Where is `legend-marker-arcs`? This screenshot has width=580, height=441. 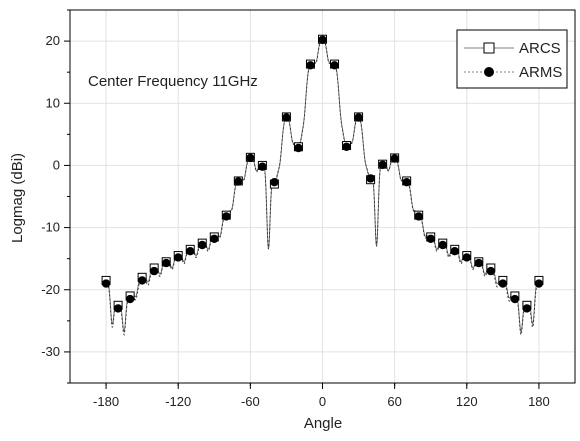
legend-marker-arcs is located at coordinates (489, 48).